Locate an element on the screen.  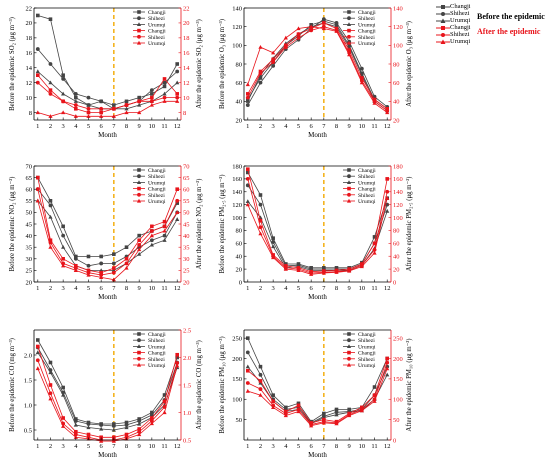
panel-pm25-after-changji-point is located at coordinates (248, 169).